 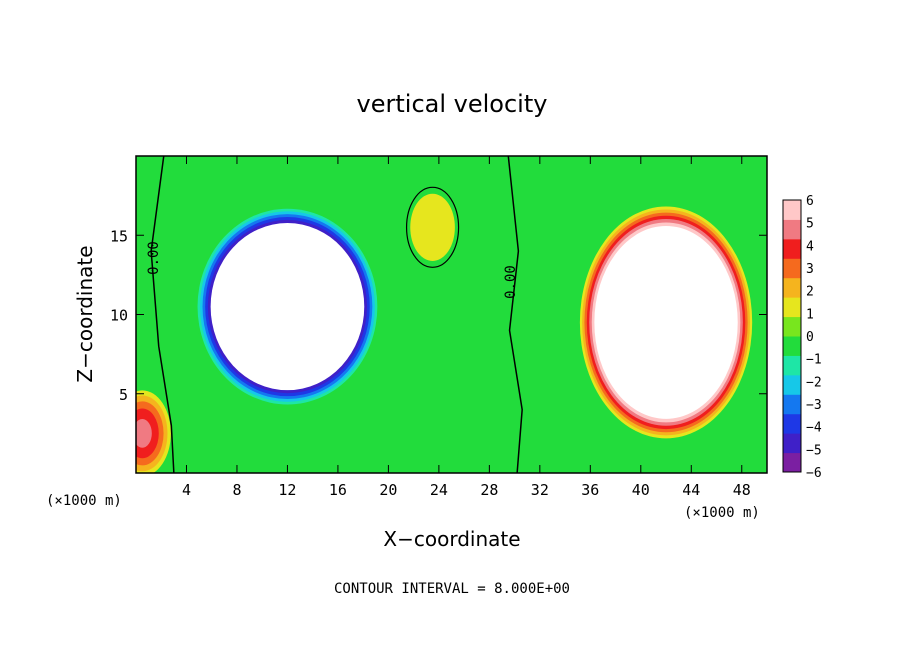 What do you see at coordinates (154, 258) in the screenshot?
I see `contour-label-left: 0.00` at bounding box center [154, 258].